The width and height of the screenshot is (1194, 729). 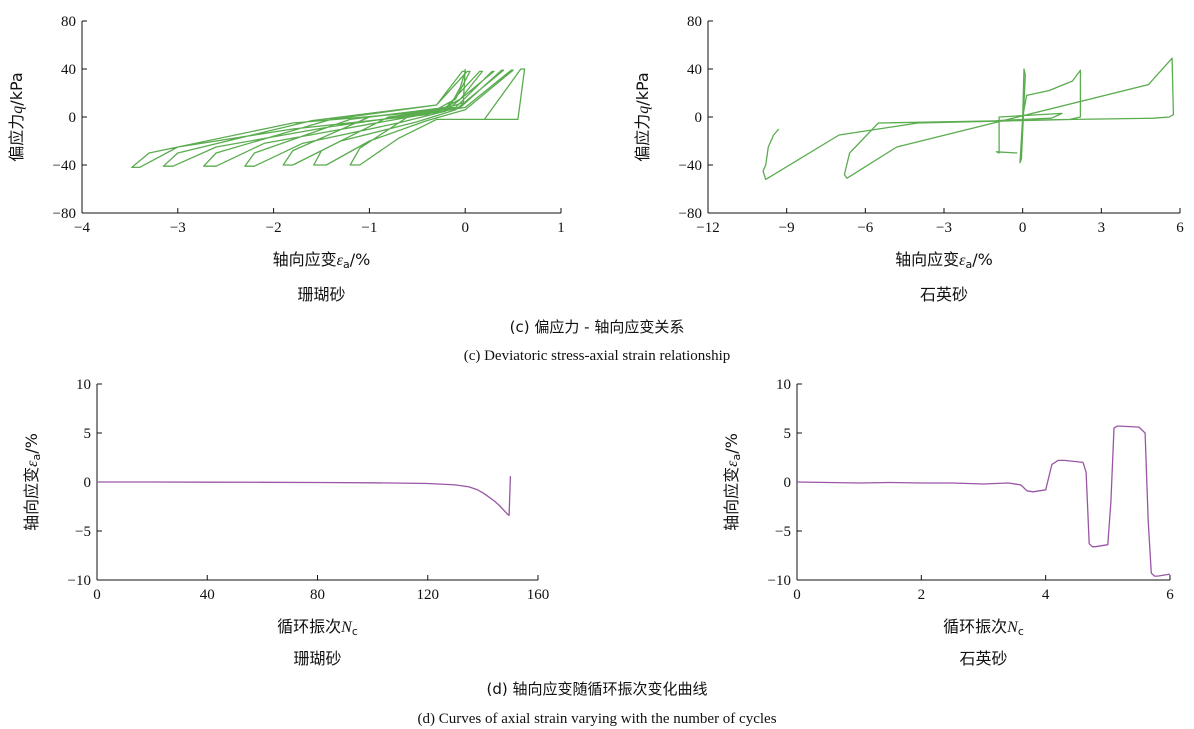 I want to click on caption-d-cn: (d) 轴向应变随循环振次变化曲线, so click(x=597, y=689).